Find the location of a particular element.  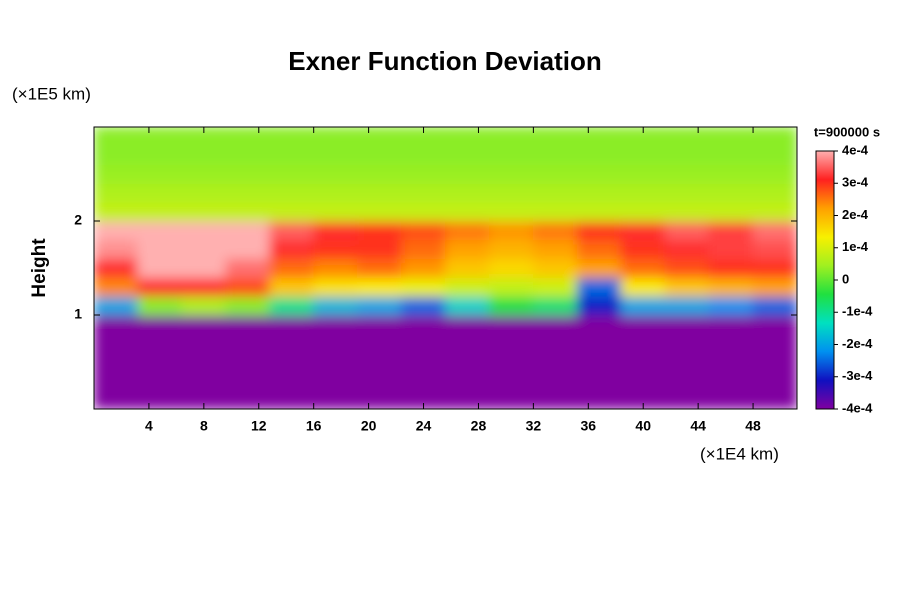

colorbar-tick-label: 4e-4 is located at coordinates (855, 149).